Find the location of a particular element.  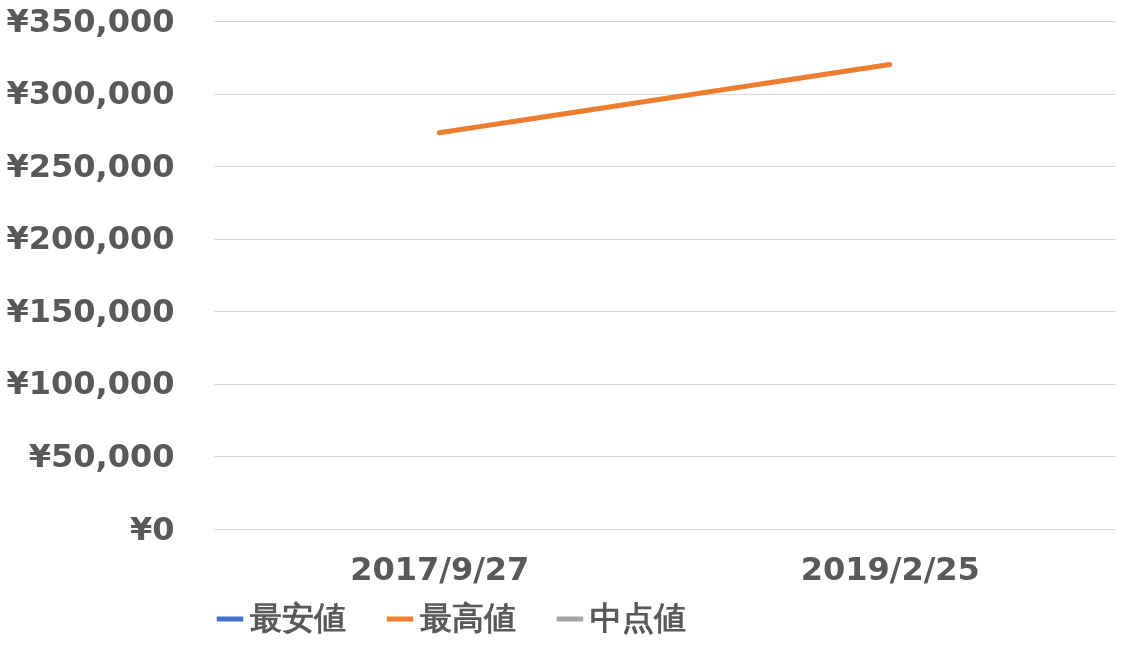

y-tick-label: ¥300,000 is located at coordinates (90, 93).